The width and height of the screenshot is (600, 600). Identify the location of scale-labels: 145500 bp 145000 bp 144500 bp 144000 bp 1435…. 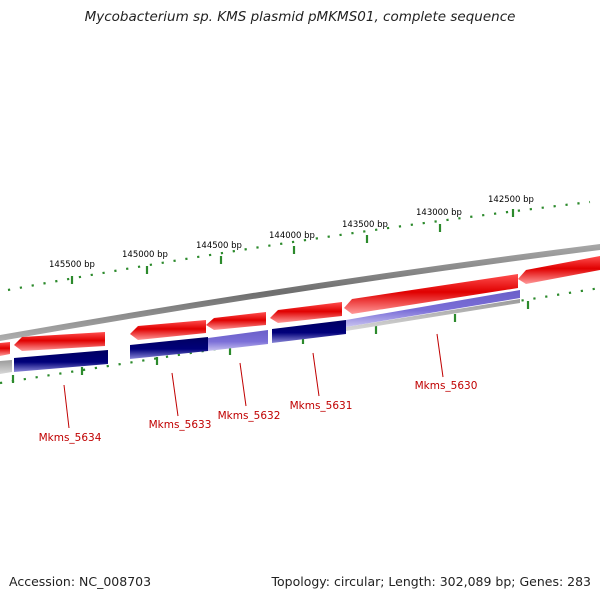
(291, 232).